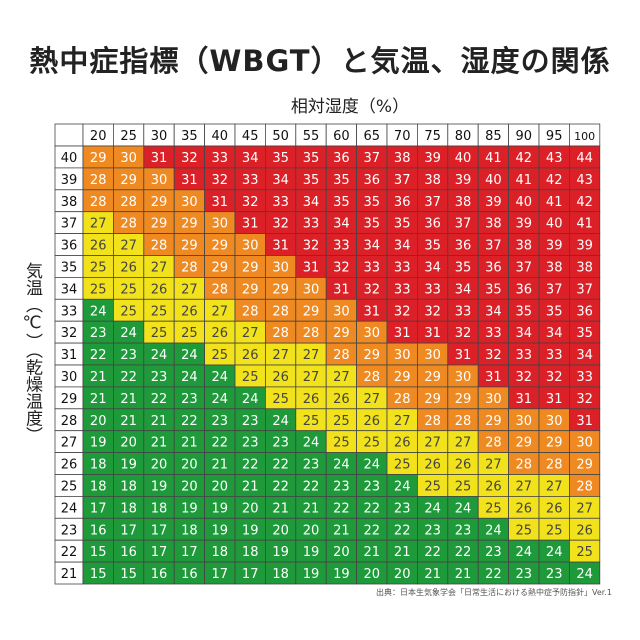 The image size is (640, 640). What do you see at coordinates (585, 573) in the screenshot?
I see `heatmap-cell` at bounding box center [585, 573].